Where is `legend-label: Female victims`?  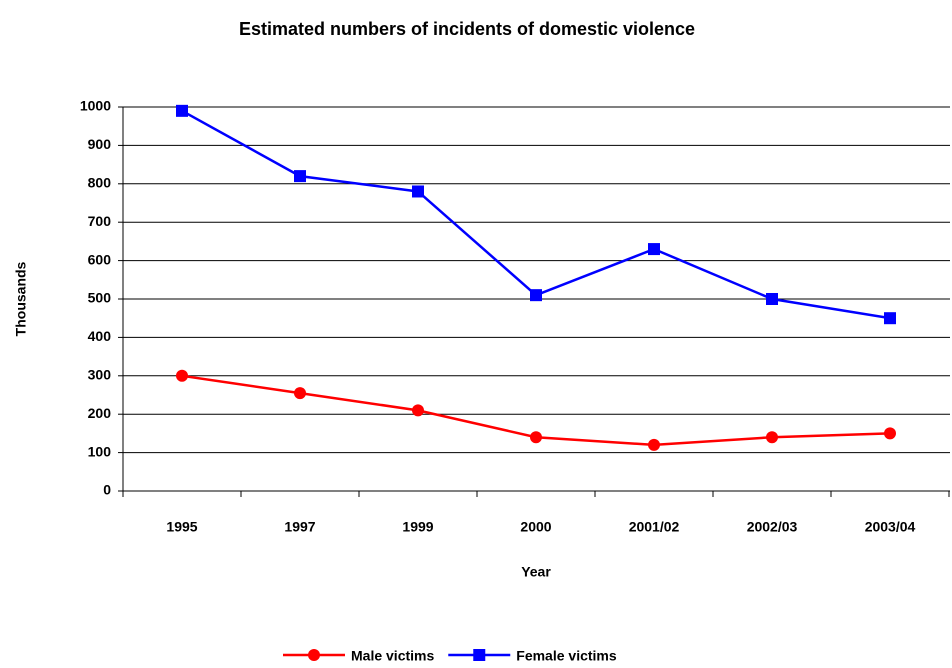 legend-label: Female victims is located at coordinates (566, 656).